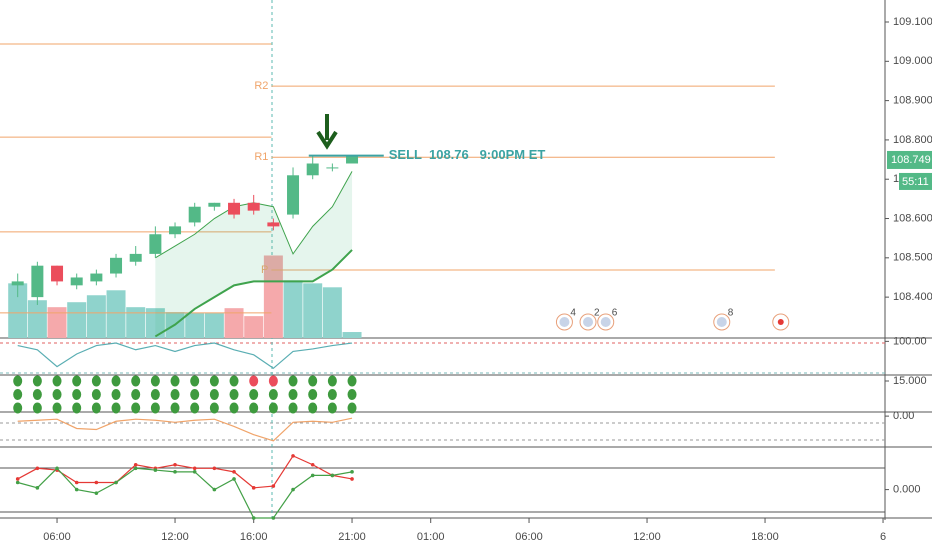 The image size is (932, 550). Describe the element at coordinates (573, 313) in the screenshot. I see `event-count: 4` at that location.